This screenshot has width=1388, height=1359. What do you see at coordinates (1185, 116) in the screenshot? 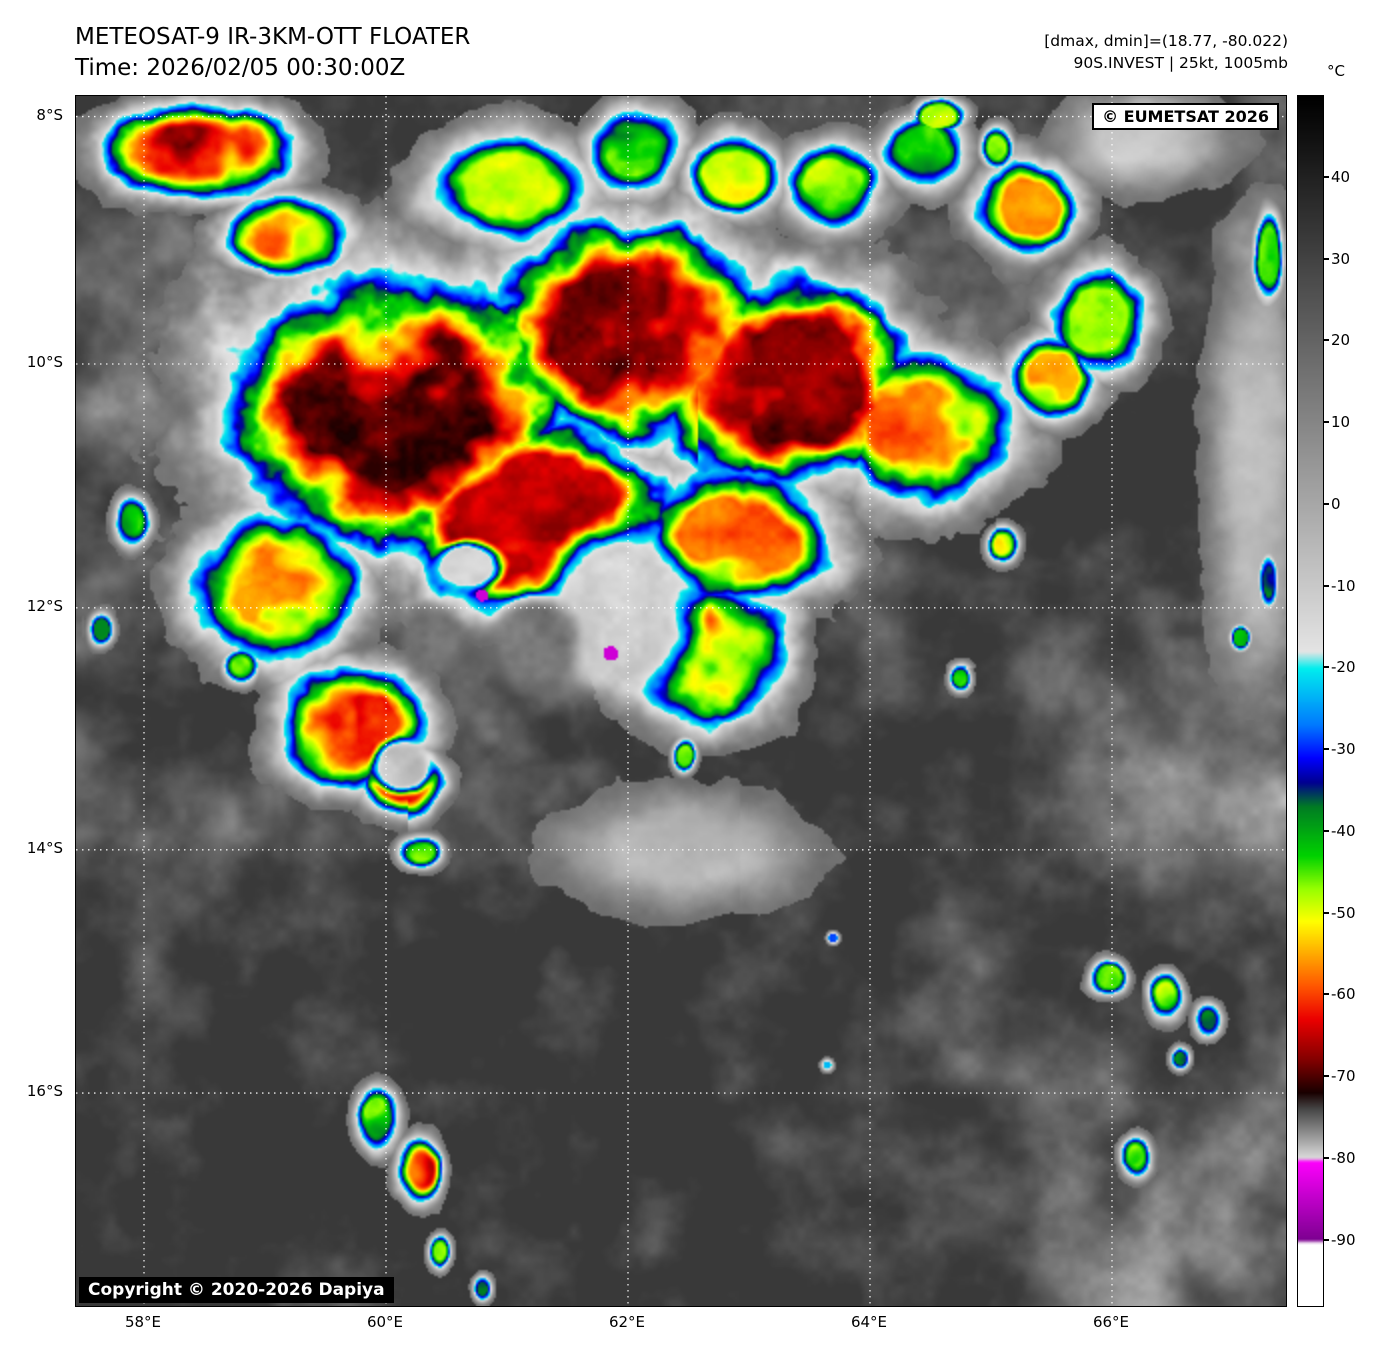
I see `eumetsat-credit-badge: © EUMETSAT 2026` at bounding box center [1185, 116].